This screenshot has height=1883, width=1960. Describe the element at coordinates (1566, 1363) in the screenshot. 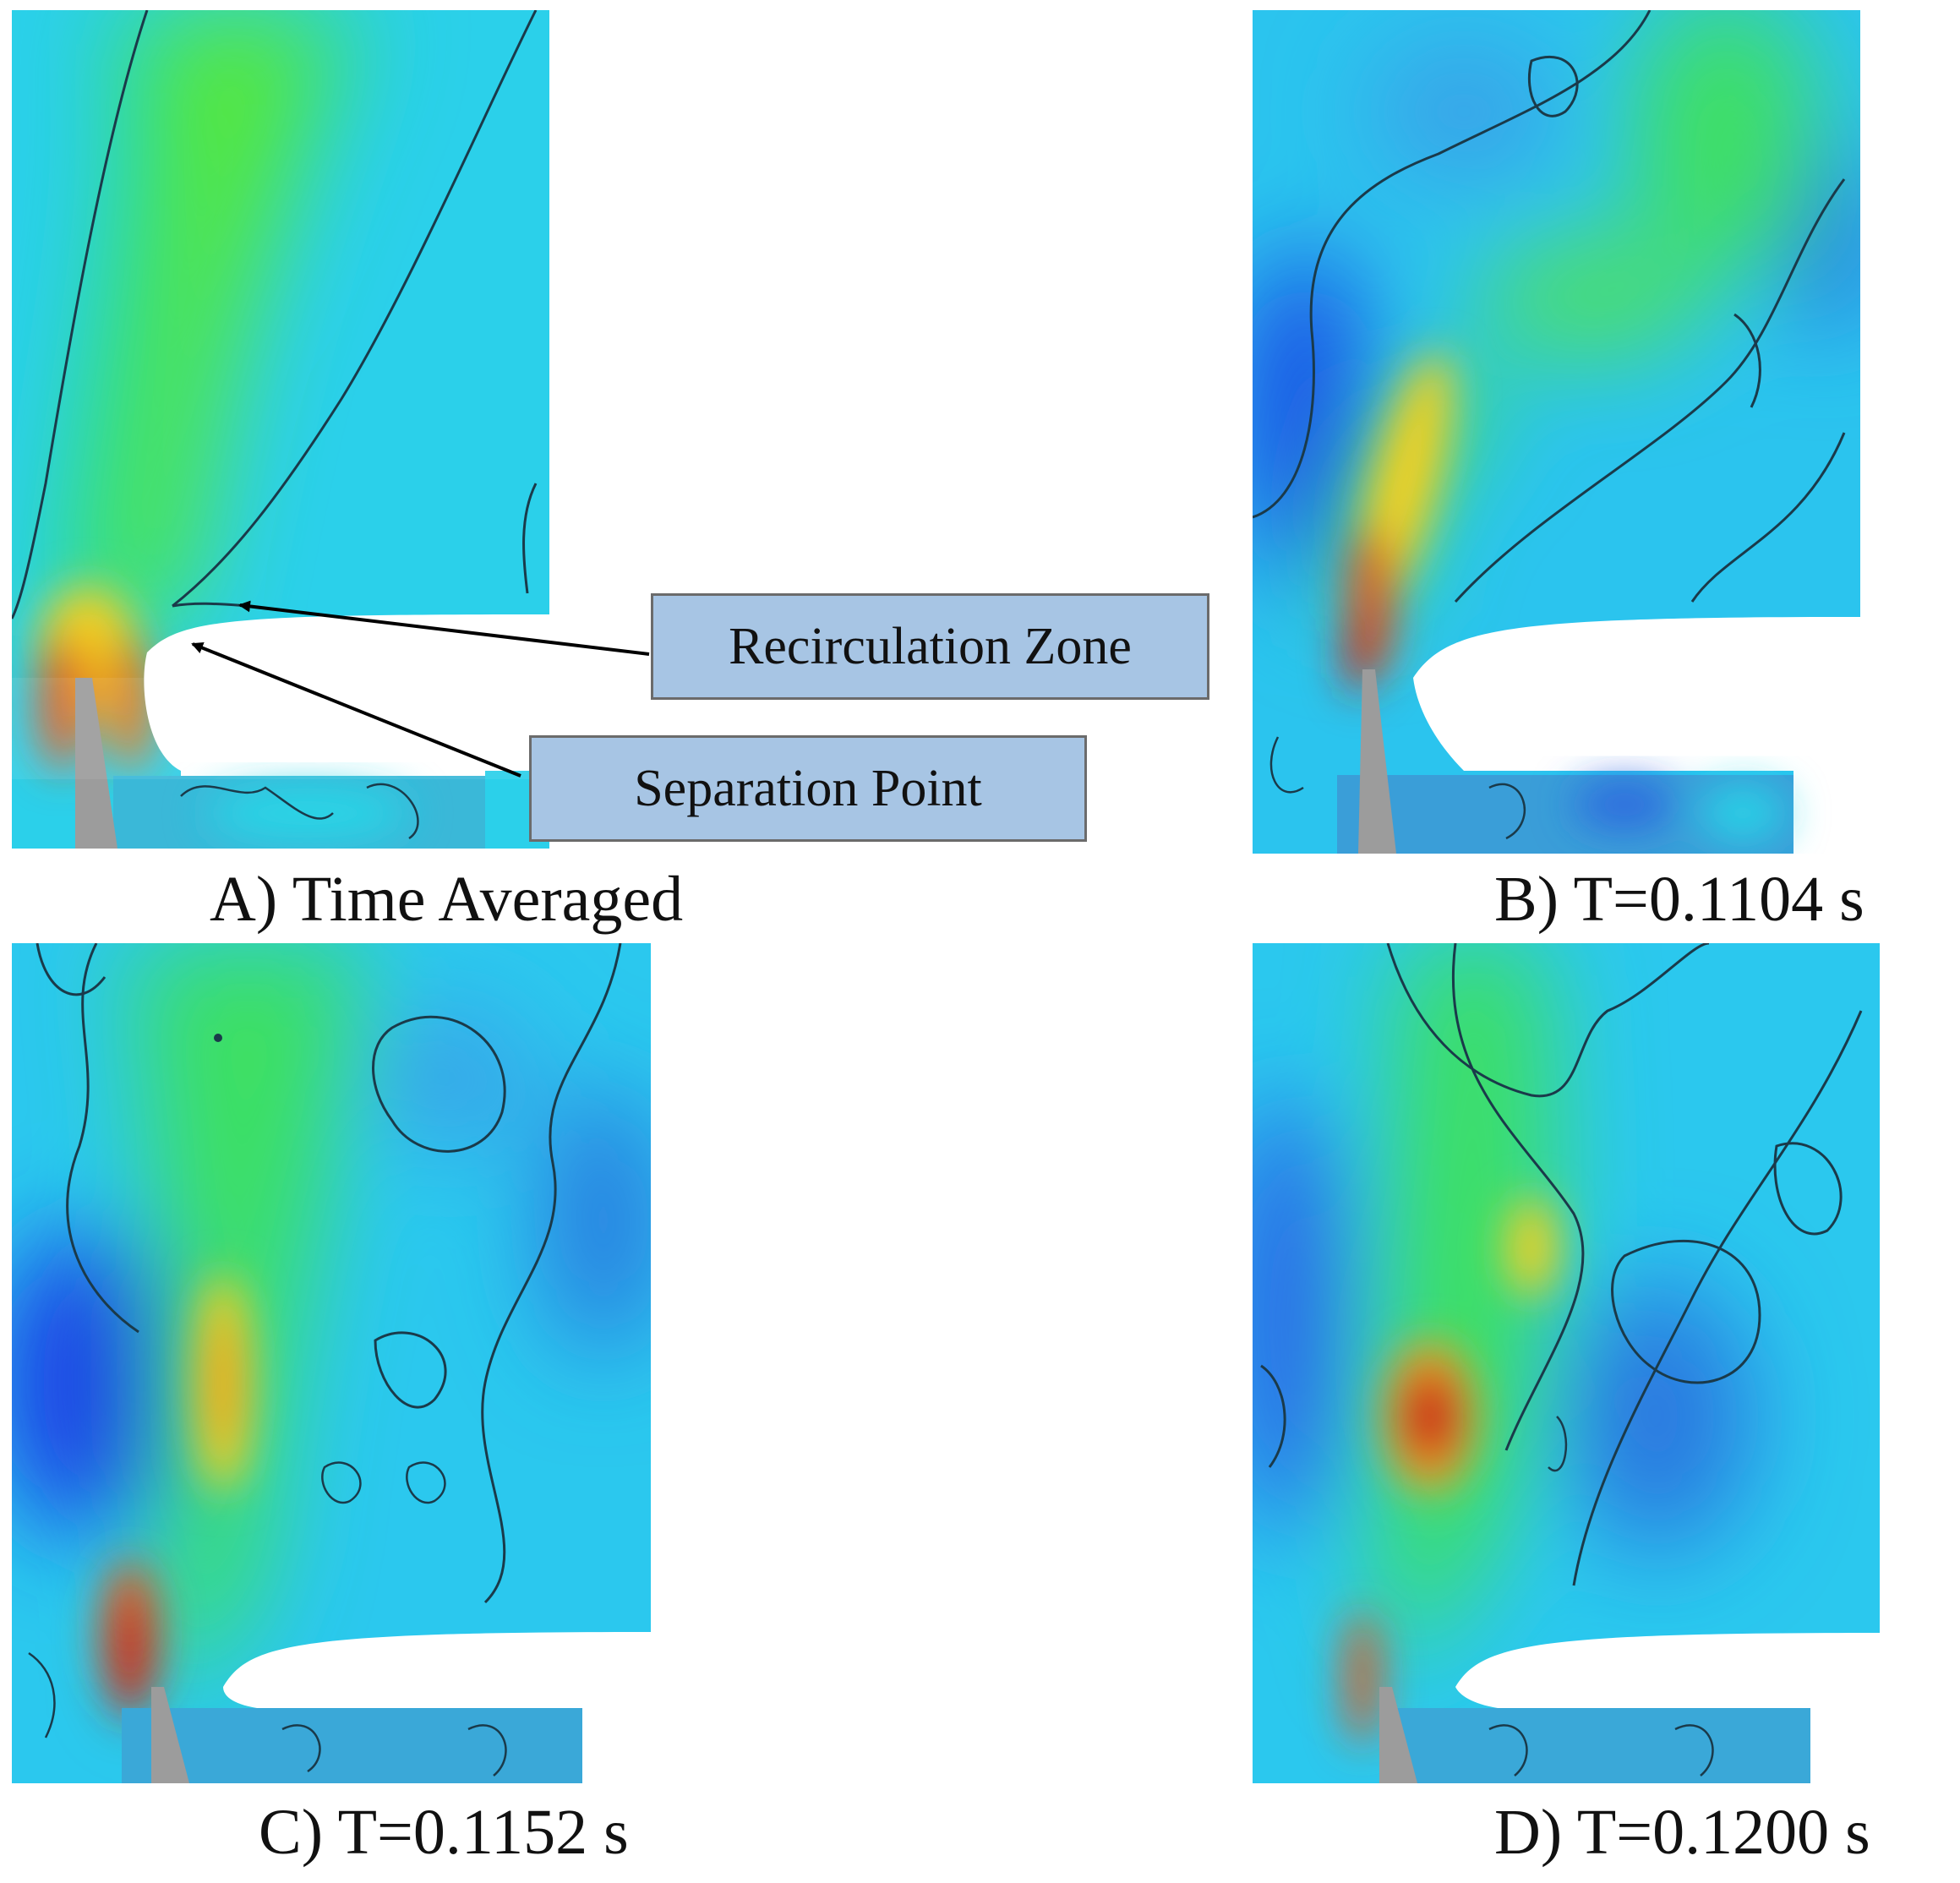

I see `panel-d-contour` at that location.